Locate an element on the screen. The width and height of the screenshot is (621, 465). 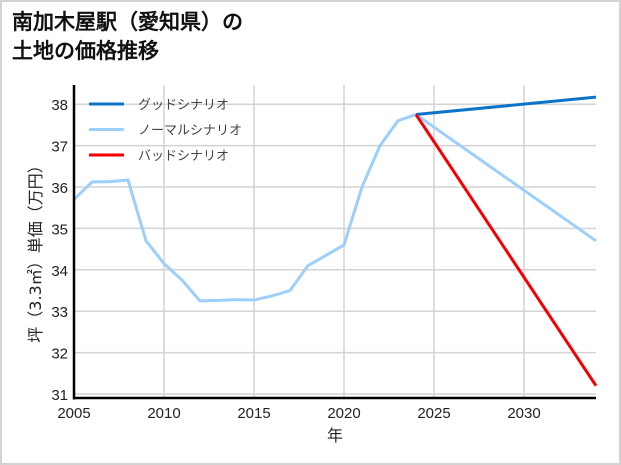
x-tick-label: 2025 is located at coordinates (433, 413).